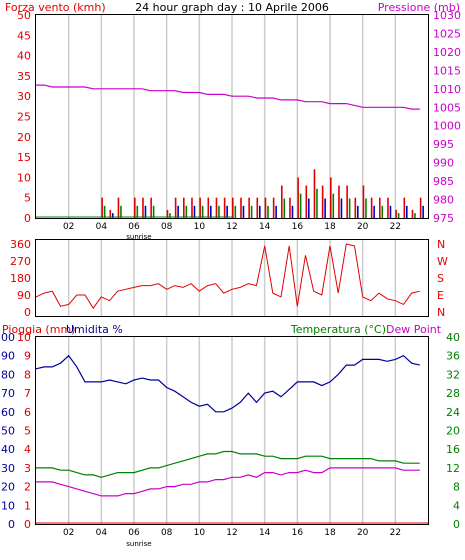 The height and width of the screenshot is (560, 465). Describe the element at coordinates (453, 374) in the screenshot. I see `temp-tick-32: 32` at that location.